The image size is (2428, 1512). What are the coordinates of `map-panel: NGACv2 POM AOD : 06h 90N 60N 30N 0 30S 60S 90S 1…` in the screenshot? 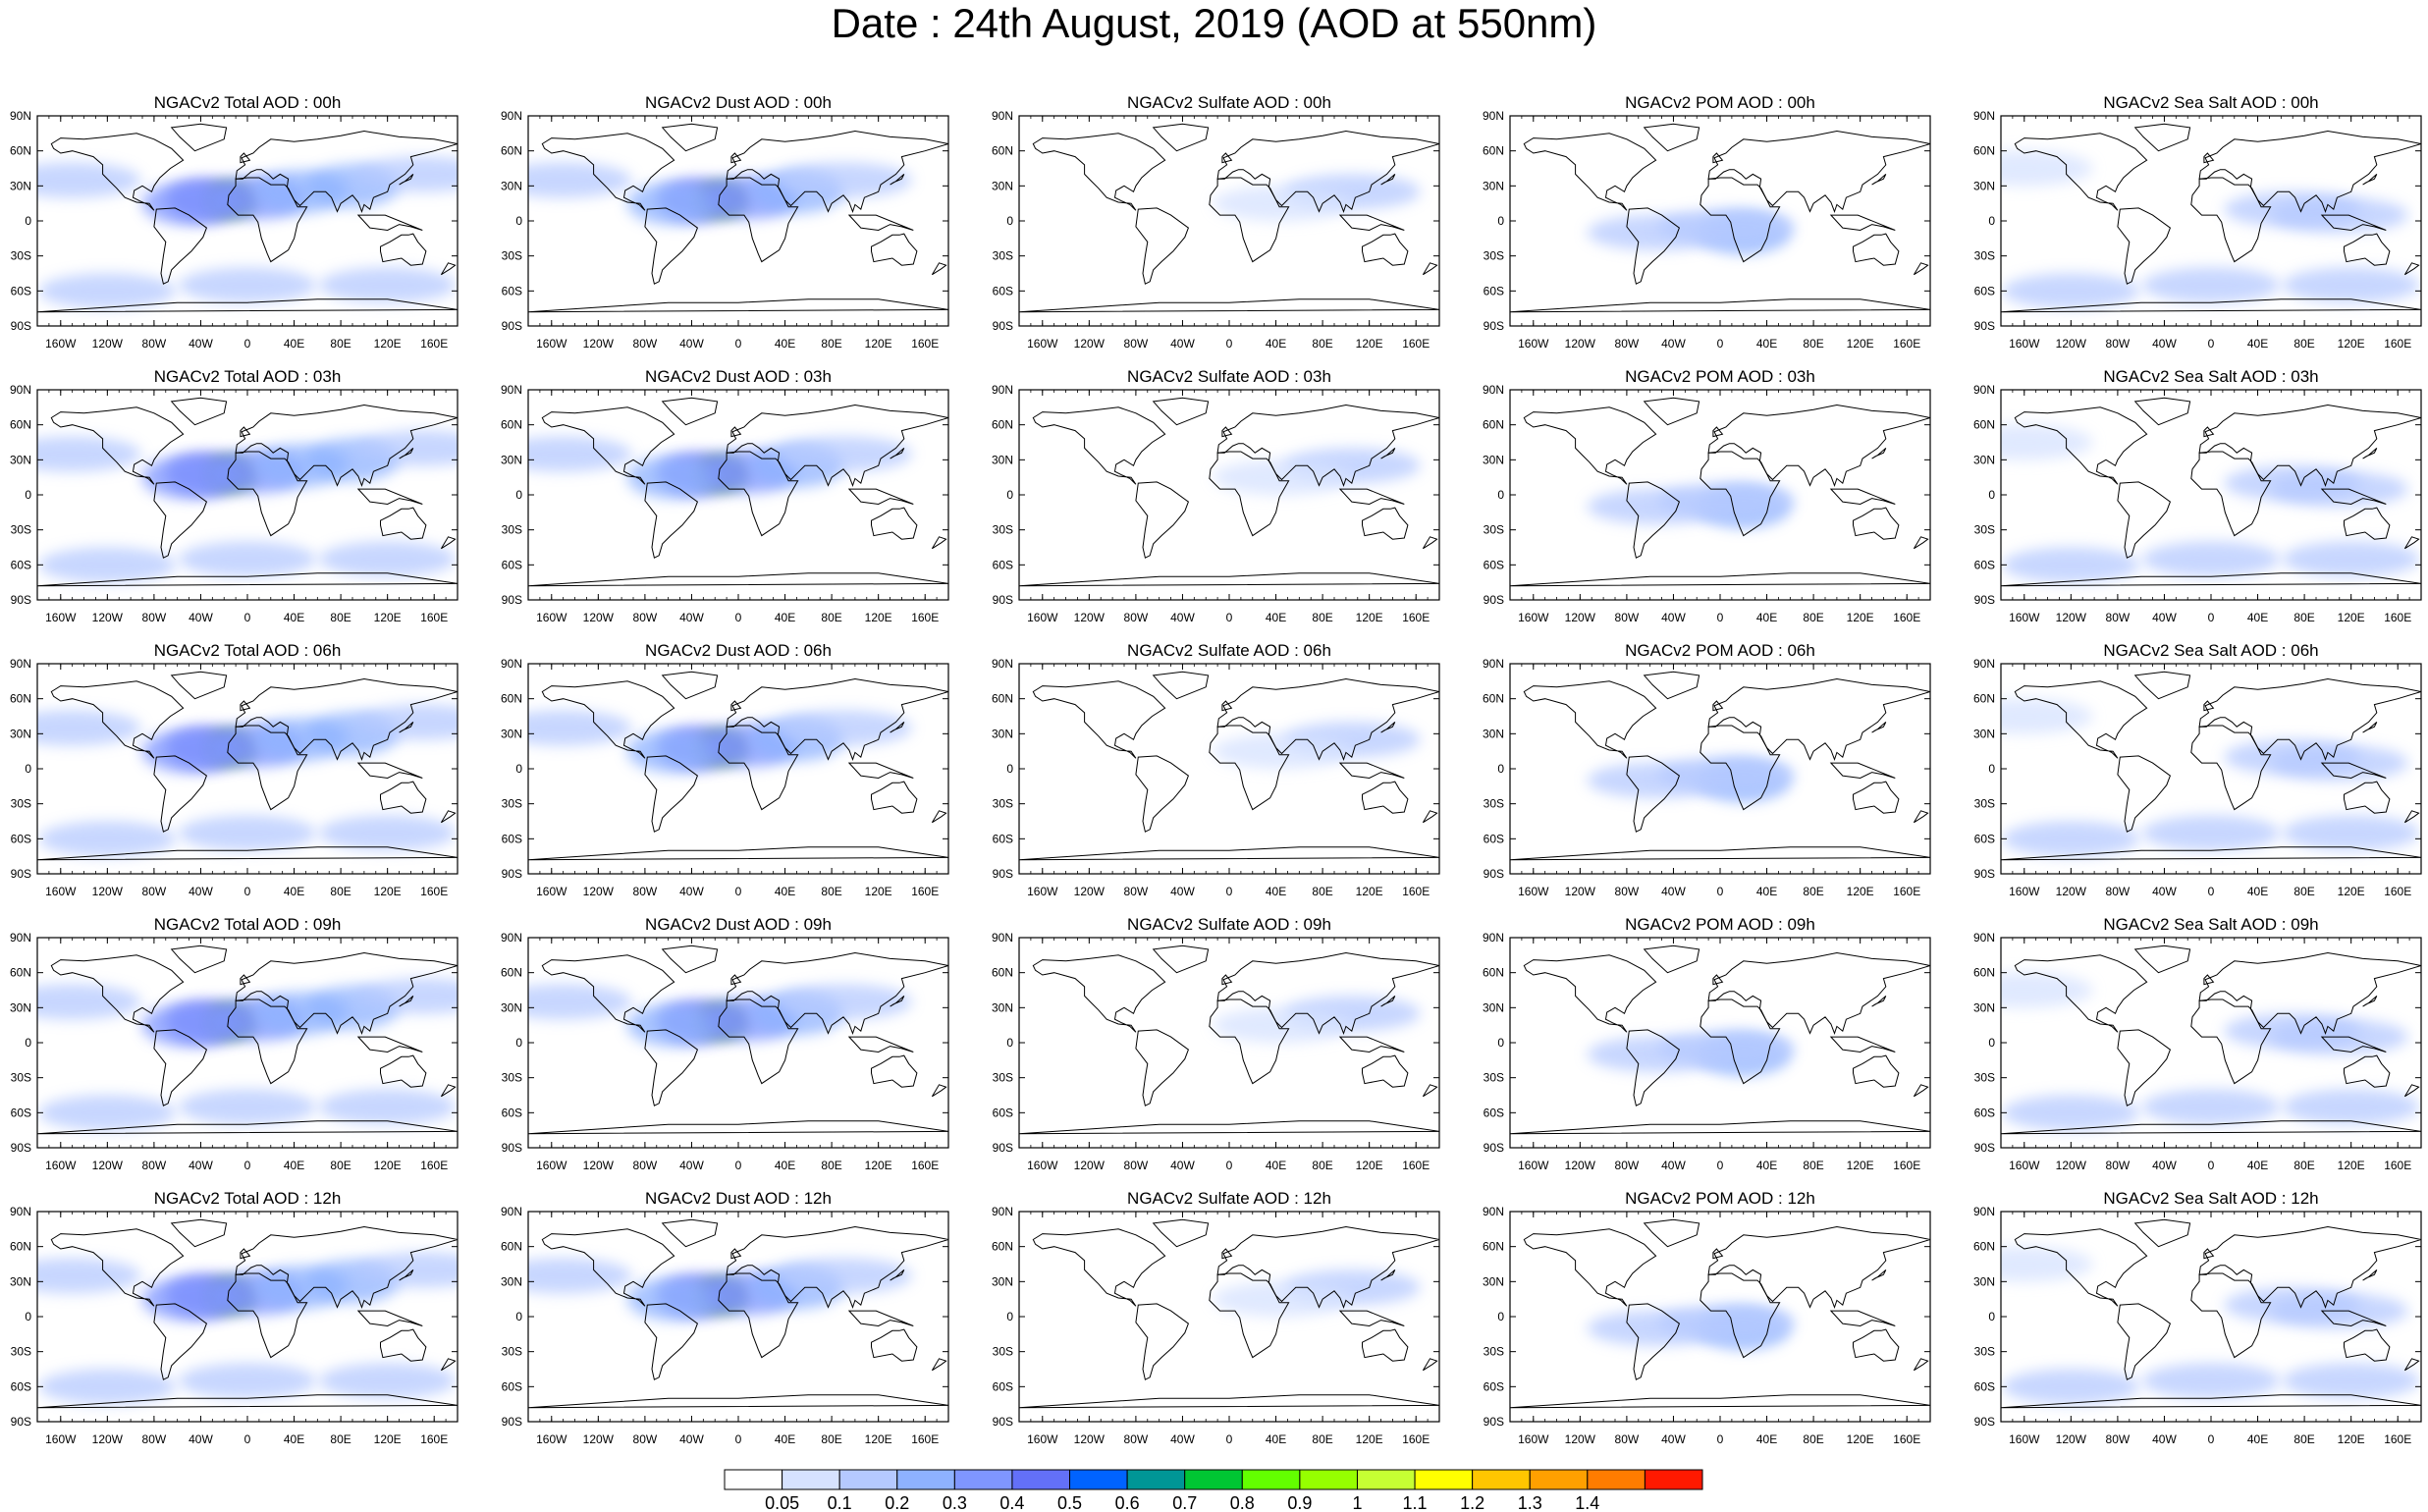 It's located at (1707, 770).